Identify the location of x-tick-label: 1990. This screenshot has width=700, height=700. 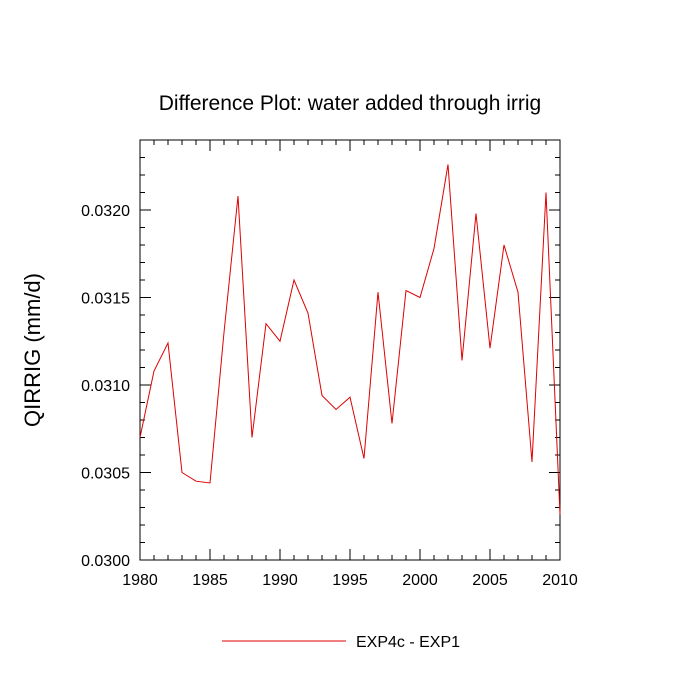
(280, 580).